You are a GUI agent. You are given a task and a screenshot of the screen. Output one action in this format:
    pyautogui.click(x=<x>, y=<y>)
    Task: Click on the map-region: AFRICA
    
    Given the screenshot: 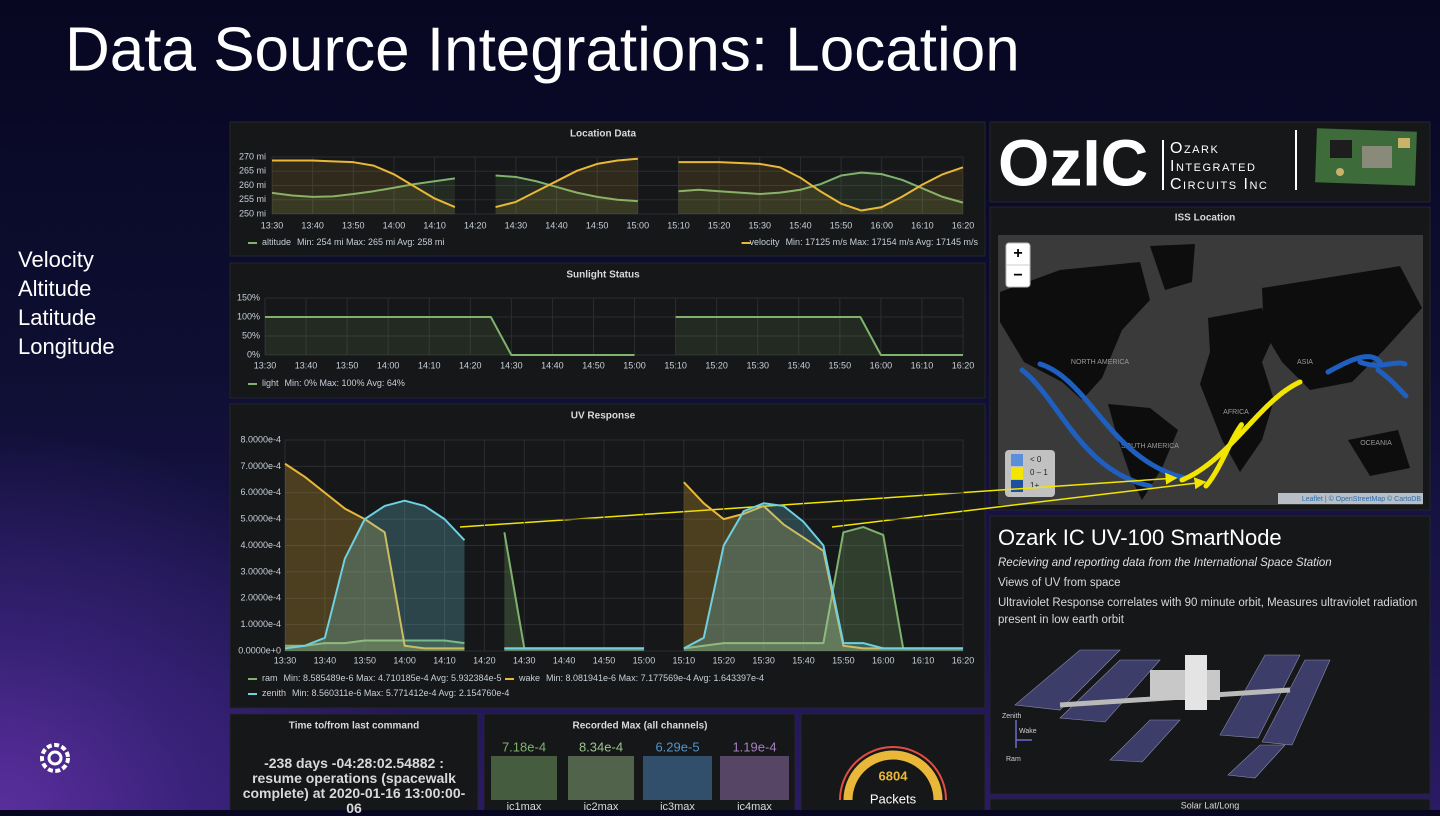 What is the action you would take?
    pyautogui.click(x=1236, y=412)
    